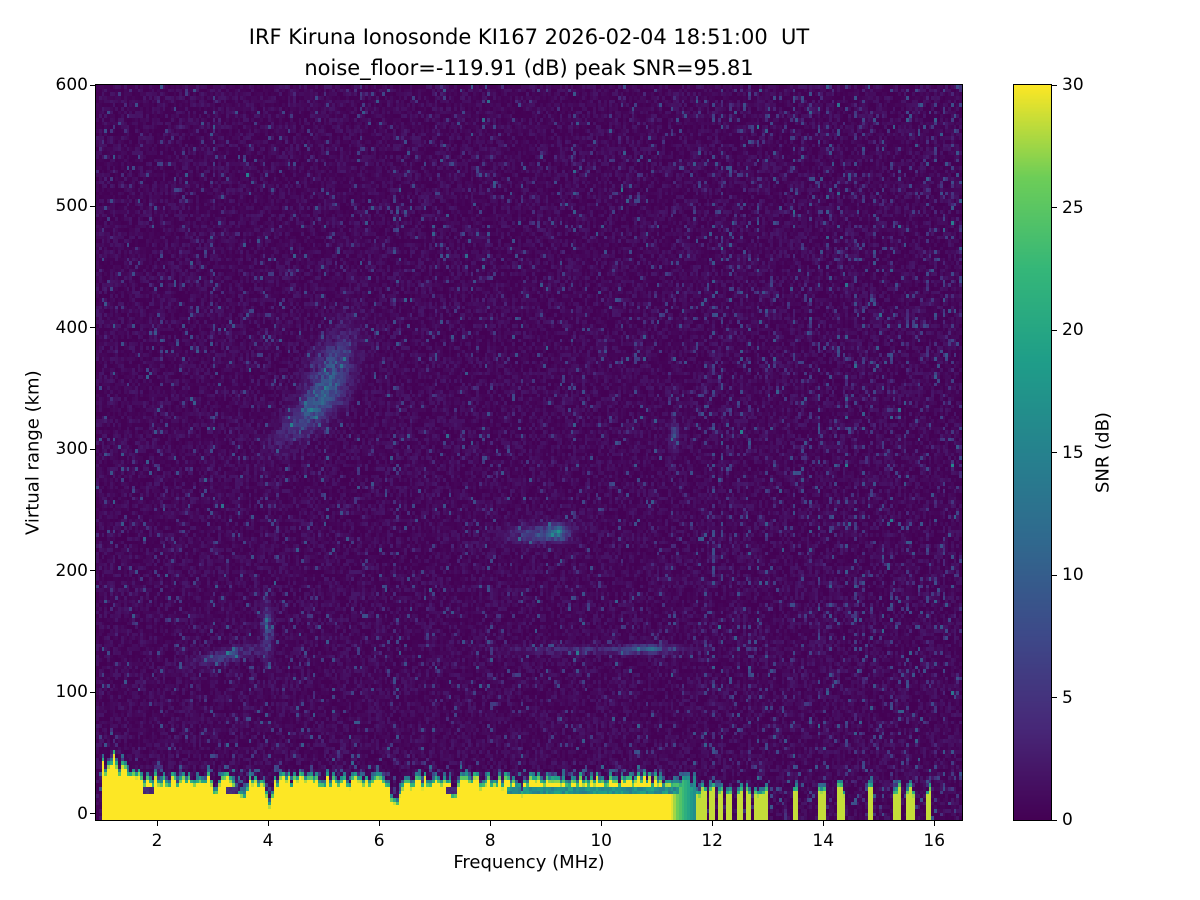  Describe the element at coordinates (712, 841) in the screenshot. I see `x-tick-label: 12` at that location.